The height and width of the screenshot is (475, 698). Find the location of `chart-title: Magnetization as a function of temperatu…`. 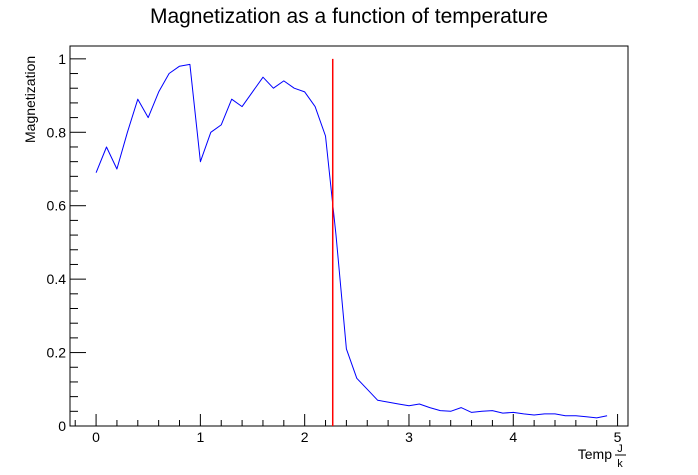

chart-title: Magnetization as a function of temperatu… is located at coordinates (349, 16).